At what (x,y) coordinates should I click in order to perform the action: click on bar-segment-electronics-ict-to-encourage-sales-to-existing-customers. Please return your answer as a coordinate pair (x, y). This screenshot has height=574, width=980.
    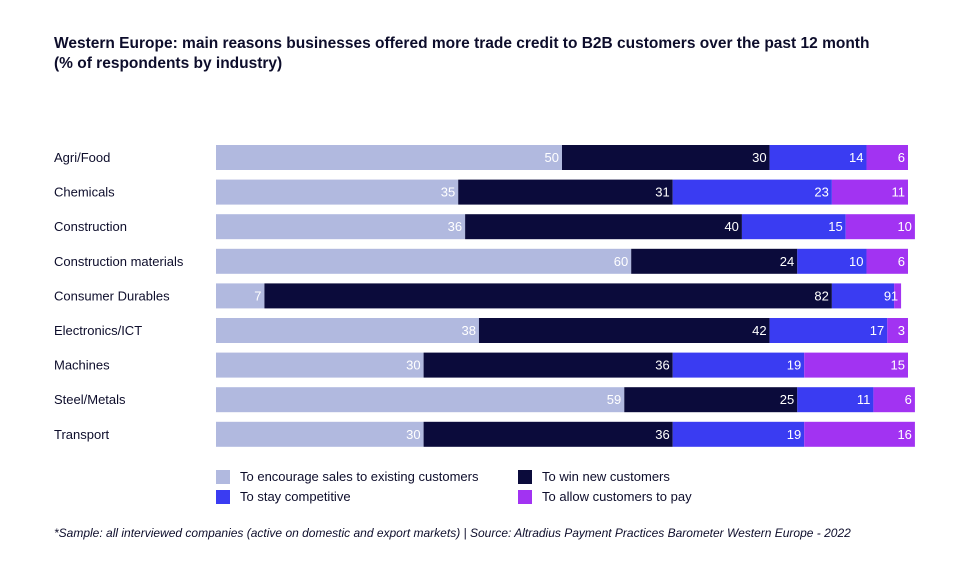
    Looking at the image, I should click on (347, 330).